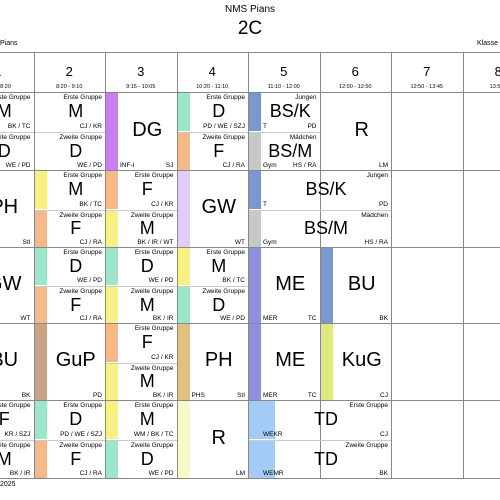 This screenshot has width=500, height=500. I want to click on column-line, so click(391, 265).